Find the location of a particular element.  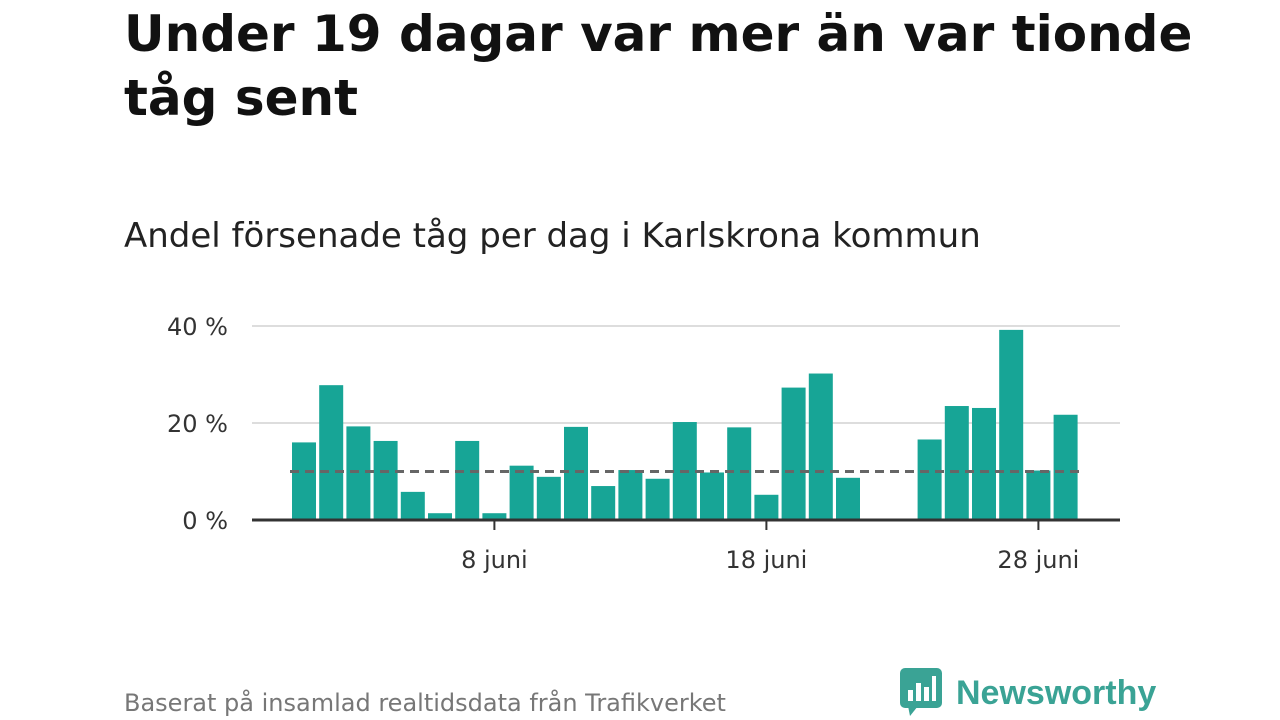

x-tick-label: 18 juni is located at coordinates (766, 560).